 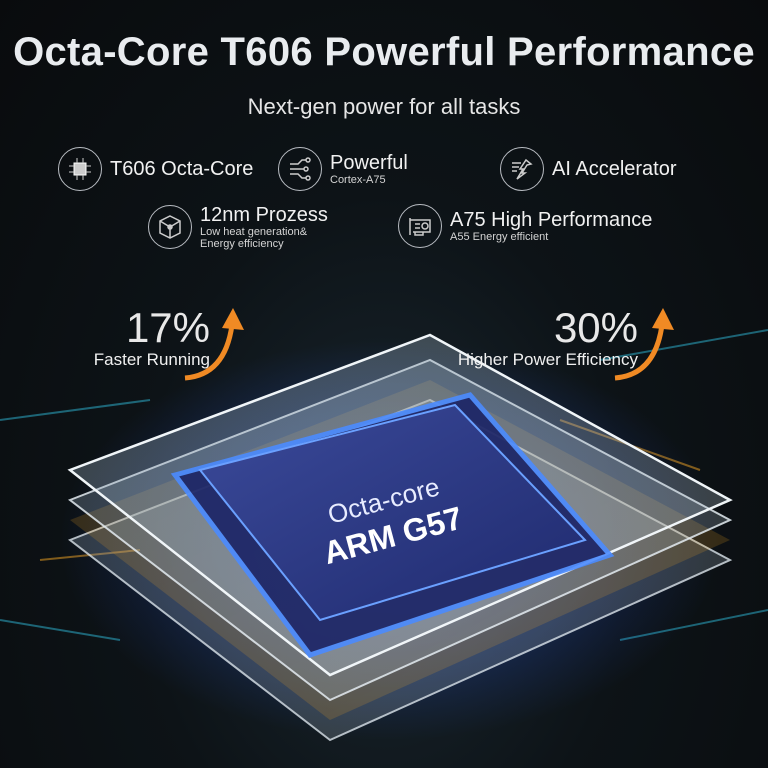 I want to click on feature-title: AI Accelerator, so click(x=614, y=169).